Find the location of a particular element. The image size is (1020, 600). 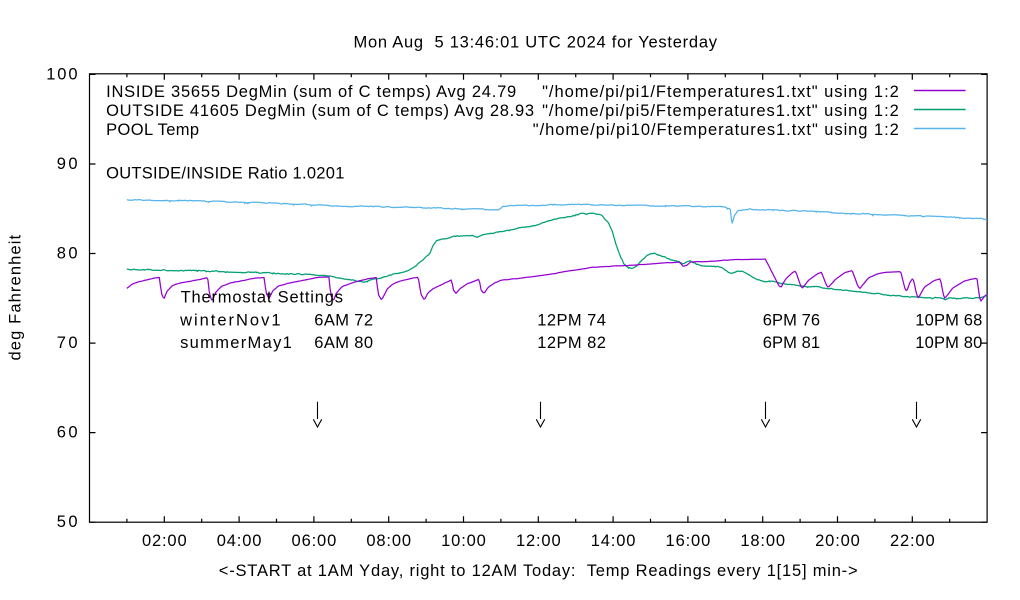

svg-text: summerMay1 is located at coordinates (236, 343).